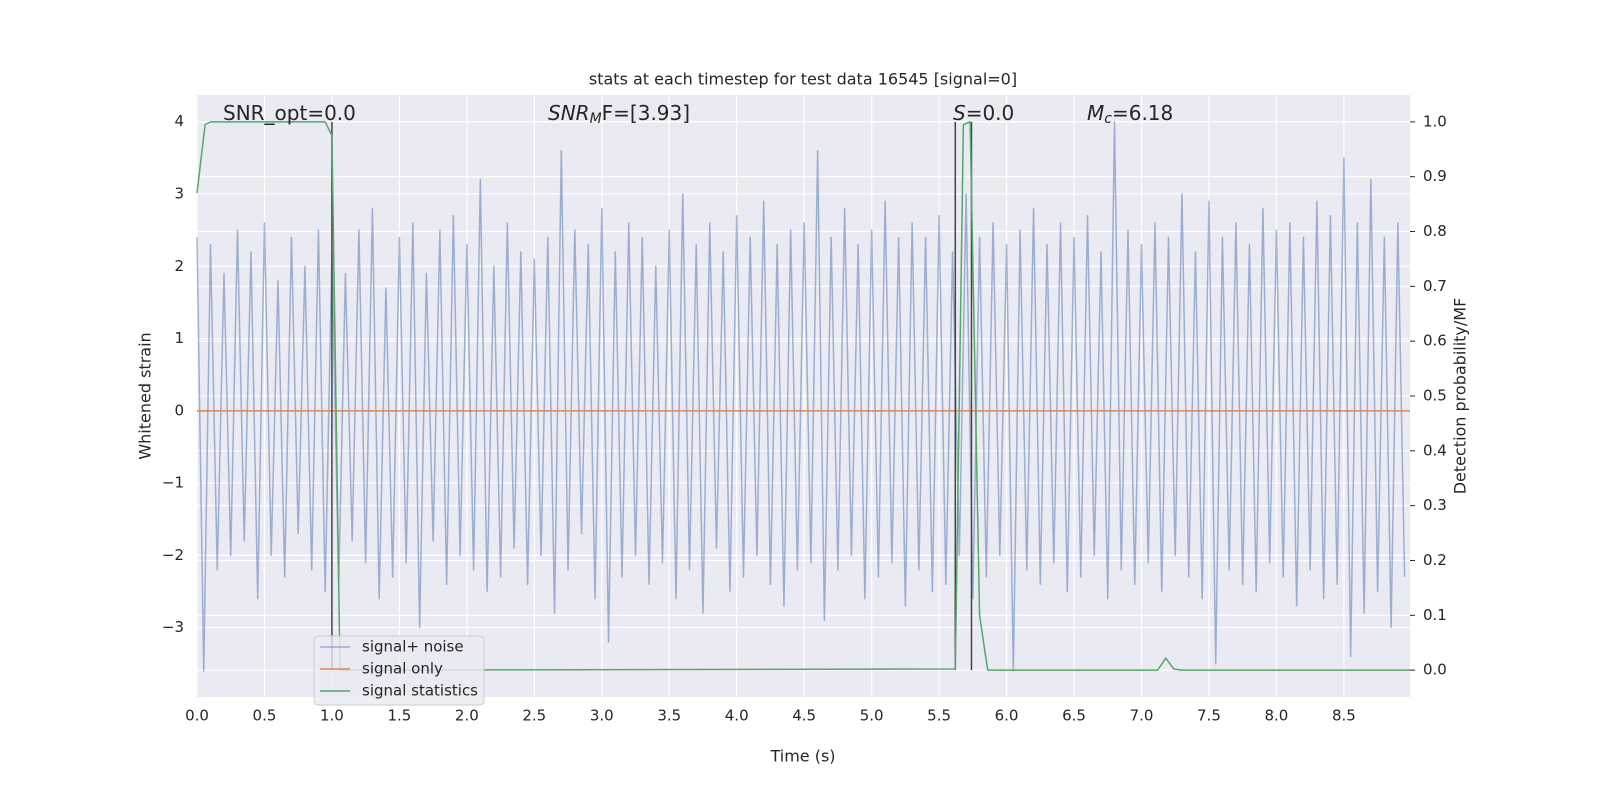 Image resolution: width=1600 pixels, height=804 pixels. I want to click on y-tick-label: 2, so click(179, 266).